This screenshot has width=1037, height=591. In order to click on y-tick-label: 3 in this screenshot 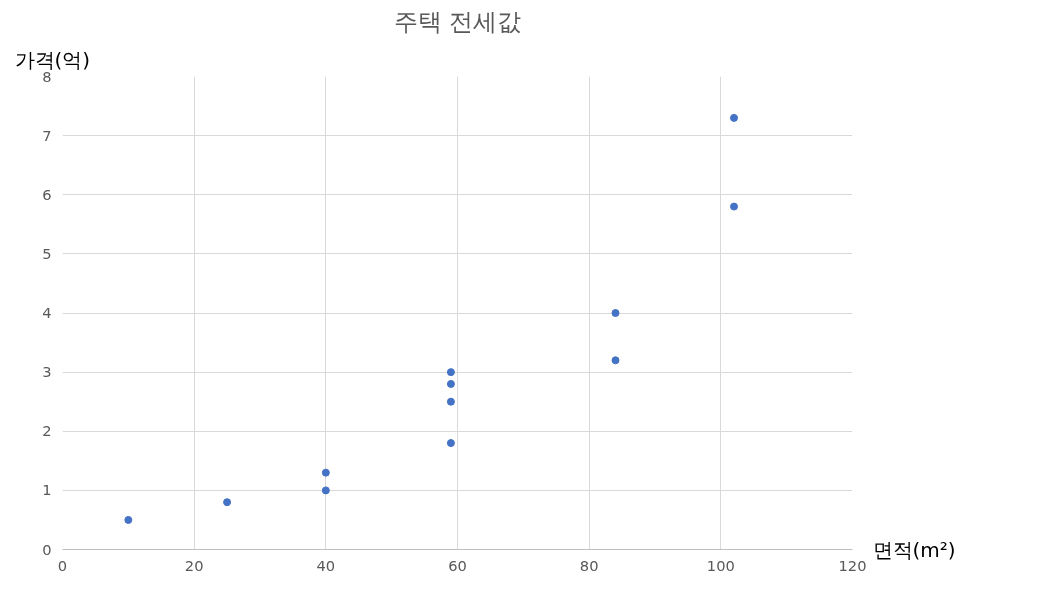, I will do `click(47, 372)`.